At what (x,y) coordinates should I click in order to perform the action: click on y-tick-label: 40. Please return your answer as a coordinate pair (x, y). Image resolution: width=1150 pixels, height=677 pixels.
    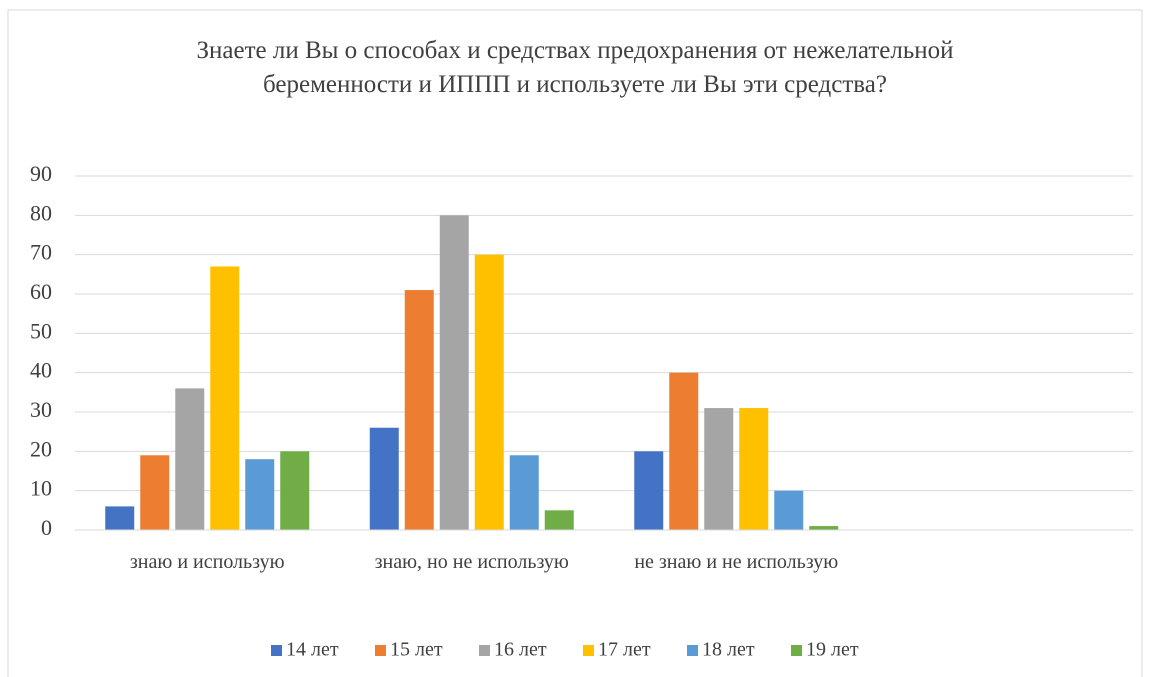
    Looking at the image, I should click on (41, 370).